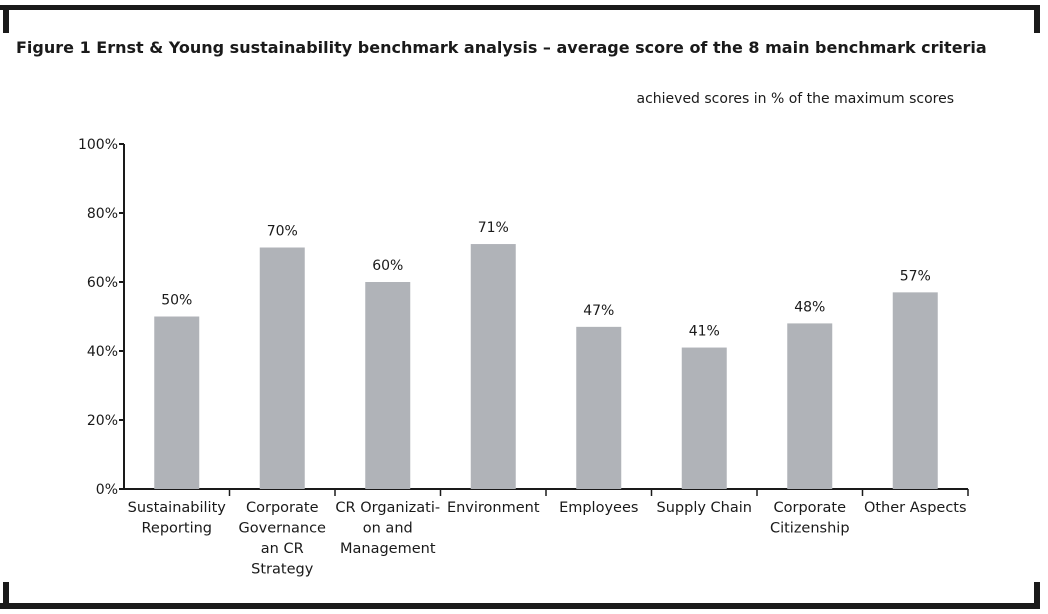 The image size is (1048, 614). Describe the element at coordinates (520, 7) in the screenshot. I see `frame-top-bar` at that location.